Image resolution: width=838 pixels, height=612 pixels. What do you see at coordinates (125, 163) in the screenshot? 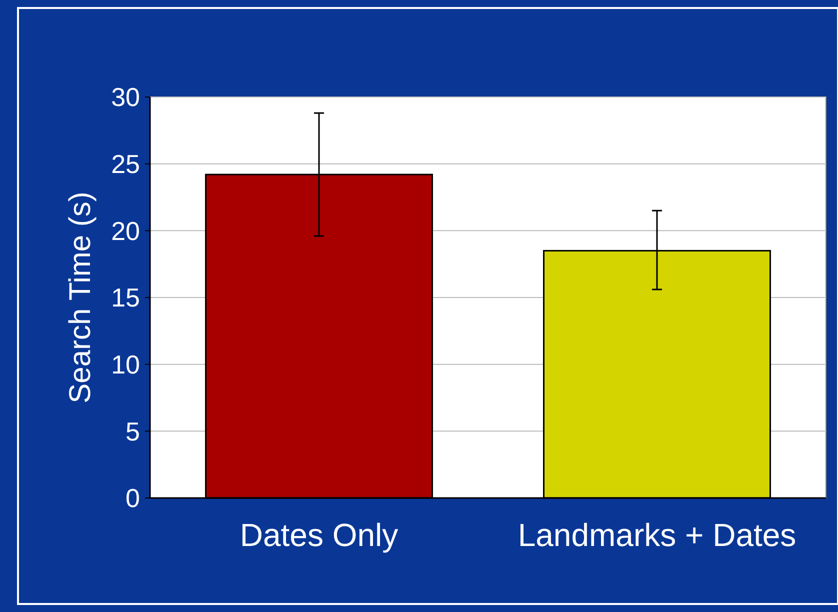
I see `y-tick-label: 25` at bounding box center [125, 163].